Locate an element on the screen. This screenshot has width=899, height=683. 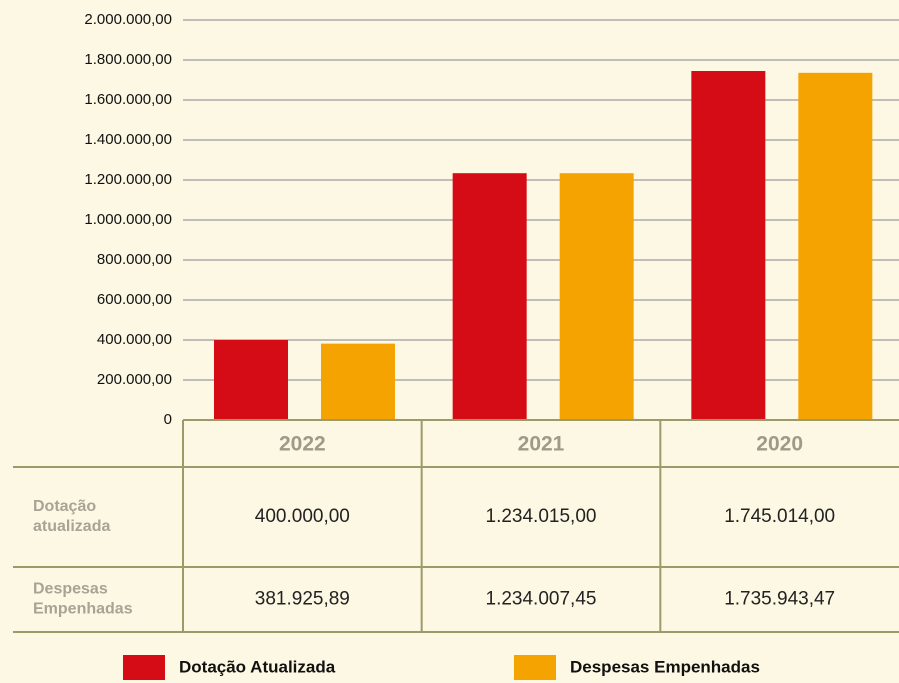
y-tick-label: 1.400.000,00 is located at coordinates (128, 139).